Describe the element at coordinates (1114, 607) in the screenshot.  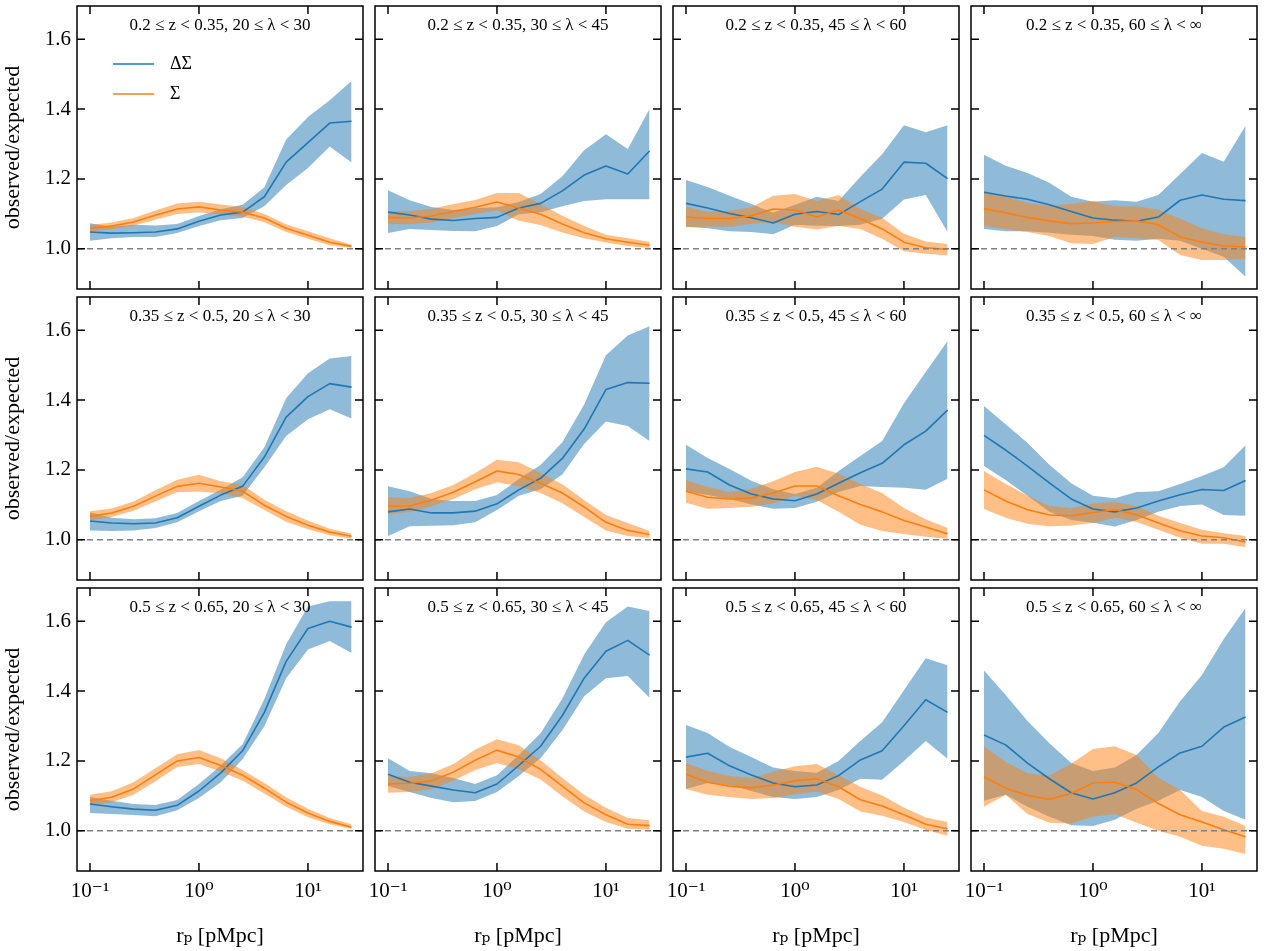
I see `text: 0.5 ≤ z < 0.65, 60 ≤ λ < ∞` at that location.